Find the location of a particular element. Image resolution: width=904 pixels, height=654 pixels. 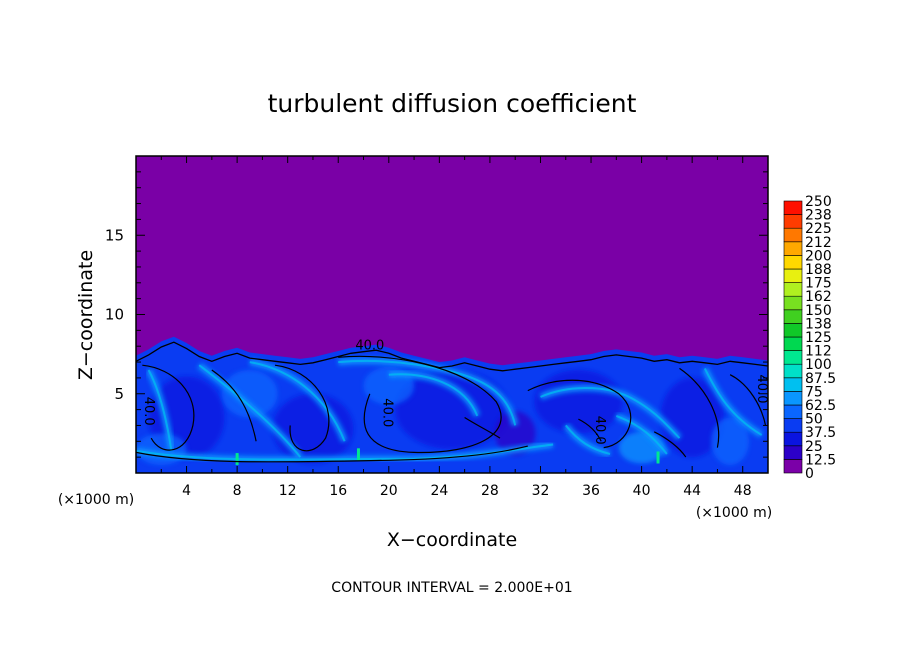

x-unit-right: (×1000 m) is located at coordinates (734, 513).